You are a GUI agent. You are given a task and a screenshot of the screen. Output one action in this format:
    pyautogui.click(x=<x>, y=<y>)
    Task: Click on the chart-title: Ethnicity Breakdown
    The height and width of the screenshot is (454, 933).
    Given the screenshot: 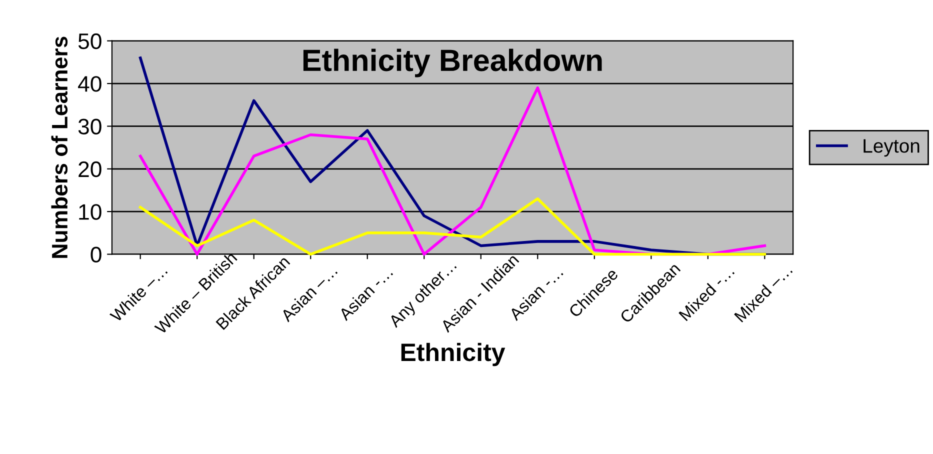 What is the action you would take?
    pyautogui.click(x=452, y=63)
    